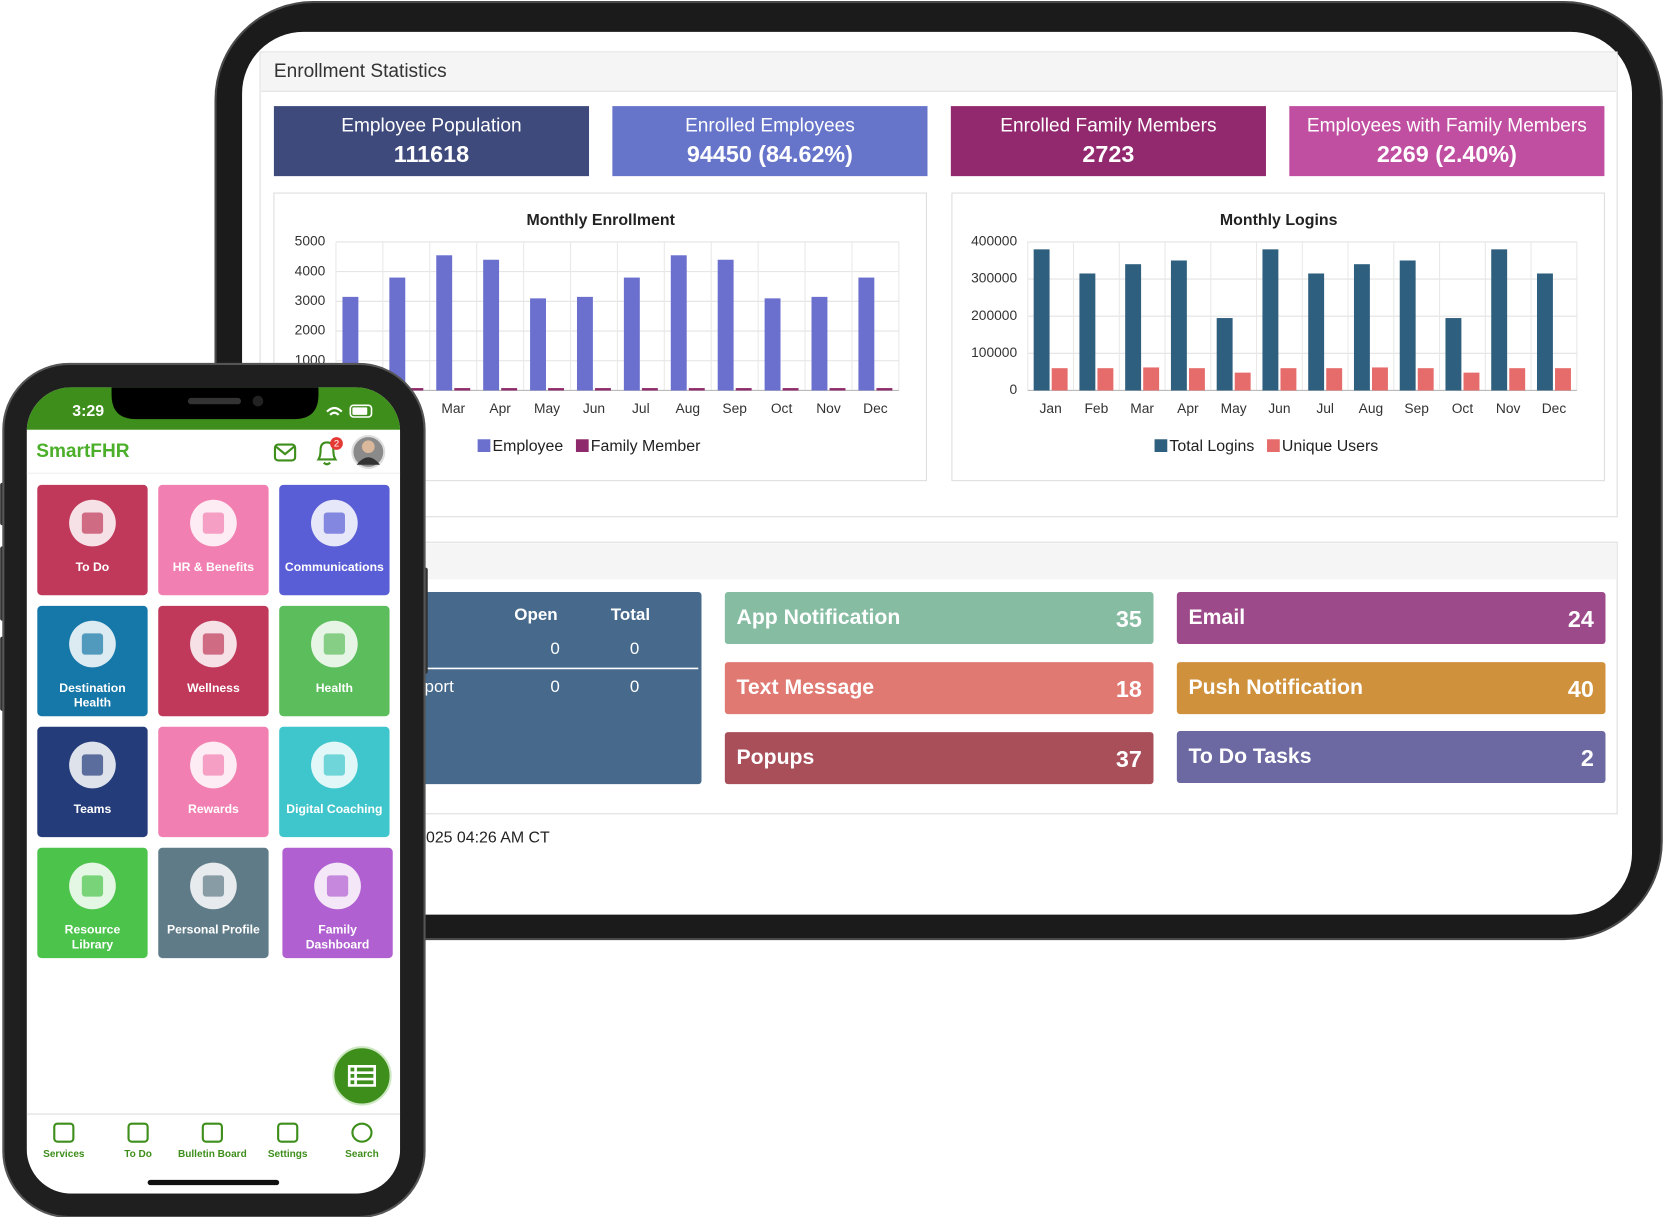 The image size is (1664, 1217). What do you see at coordinates (600, 220) in the screenshot?
I see `chart-title: Monthly Enrollment` at bounding box center [600, 220].